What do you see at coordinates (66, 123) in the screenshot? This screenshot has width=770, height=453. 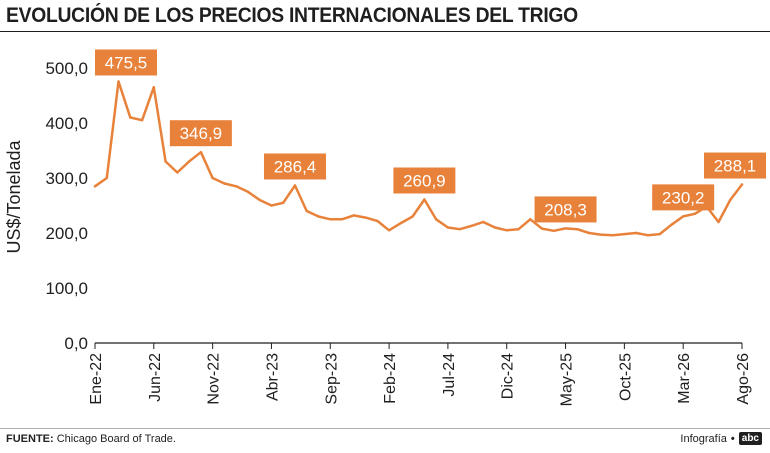 I see `y-tick-label: 400,0` at bounding box center [66, 123].